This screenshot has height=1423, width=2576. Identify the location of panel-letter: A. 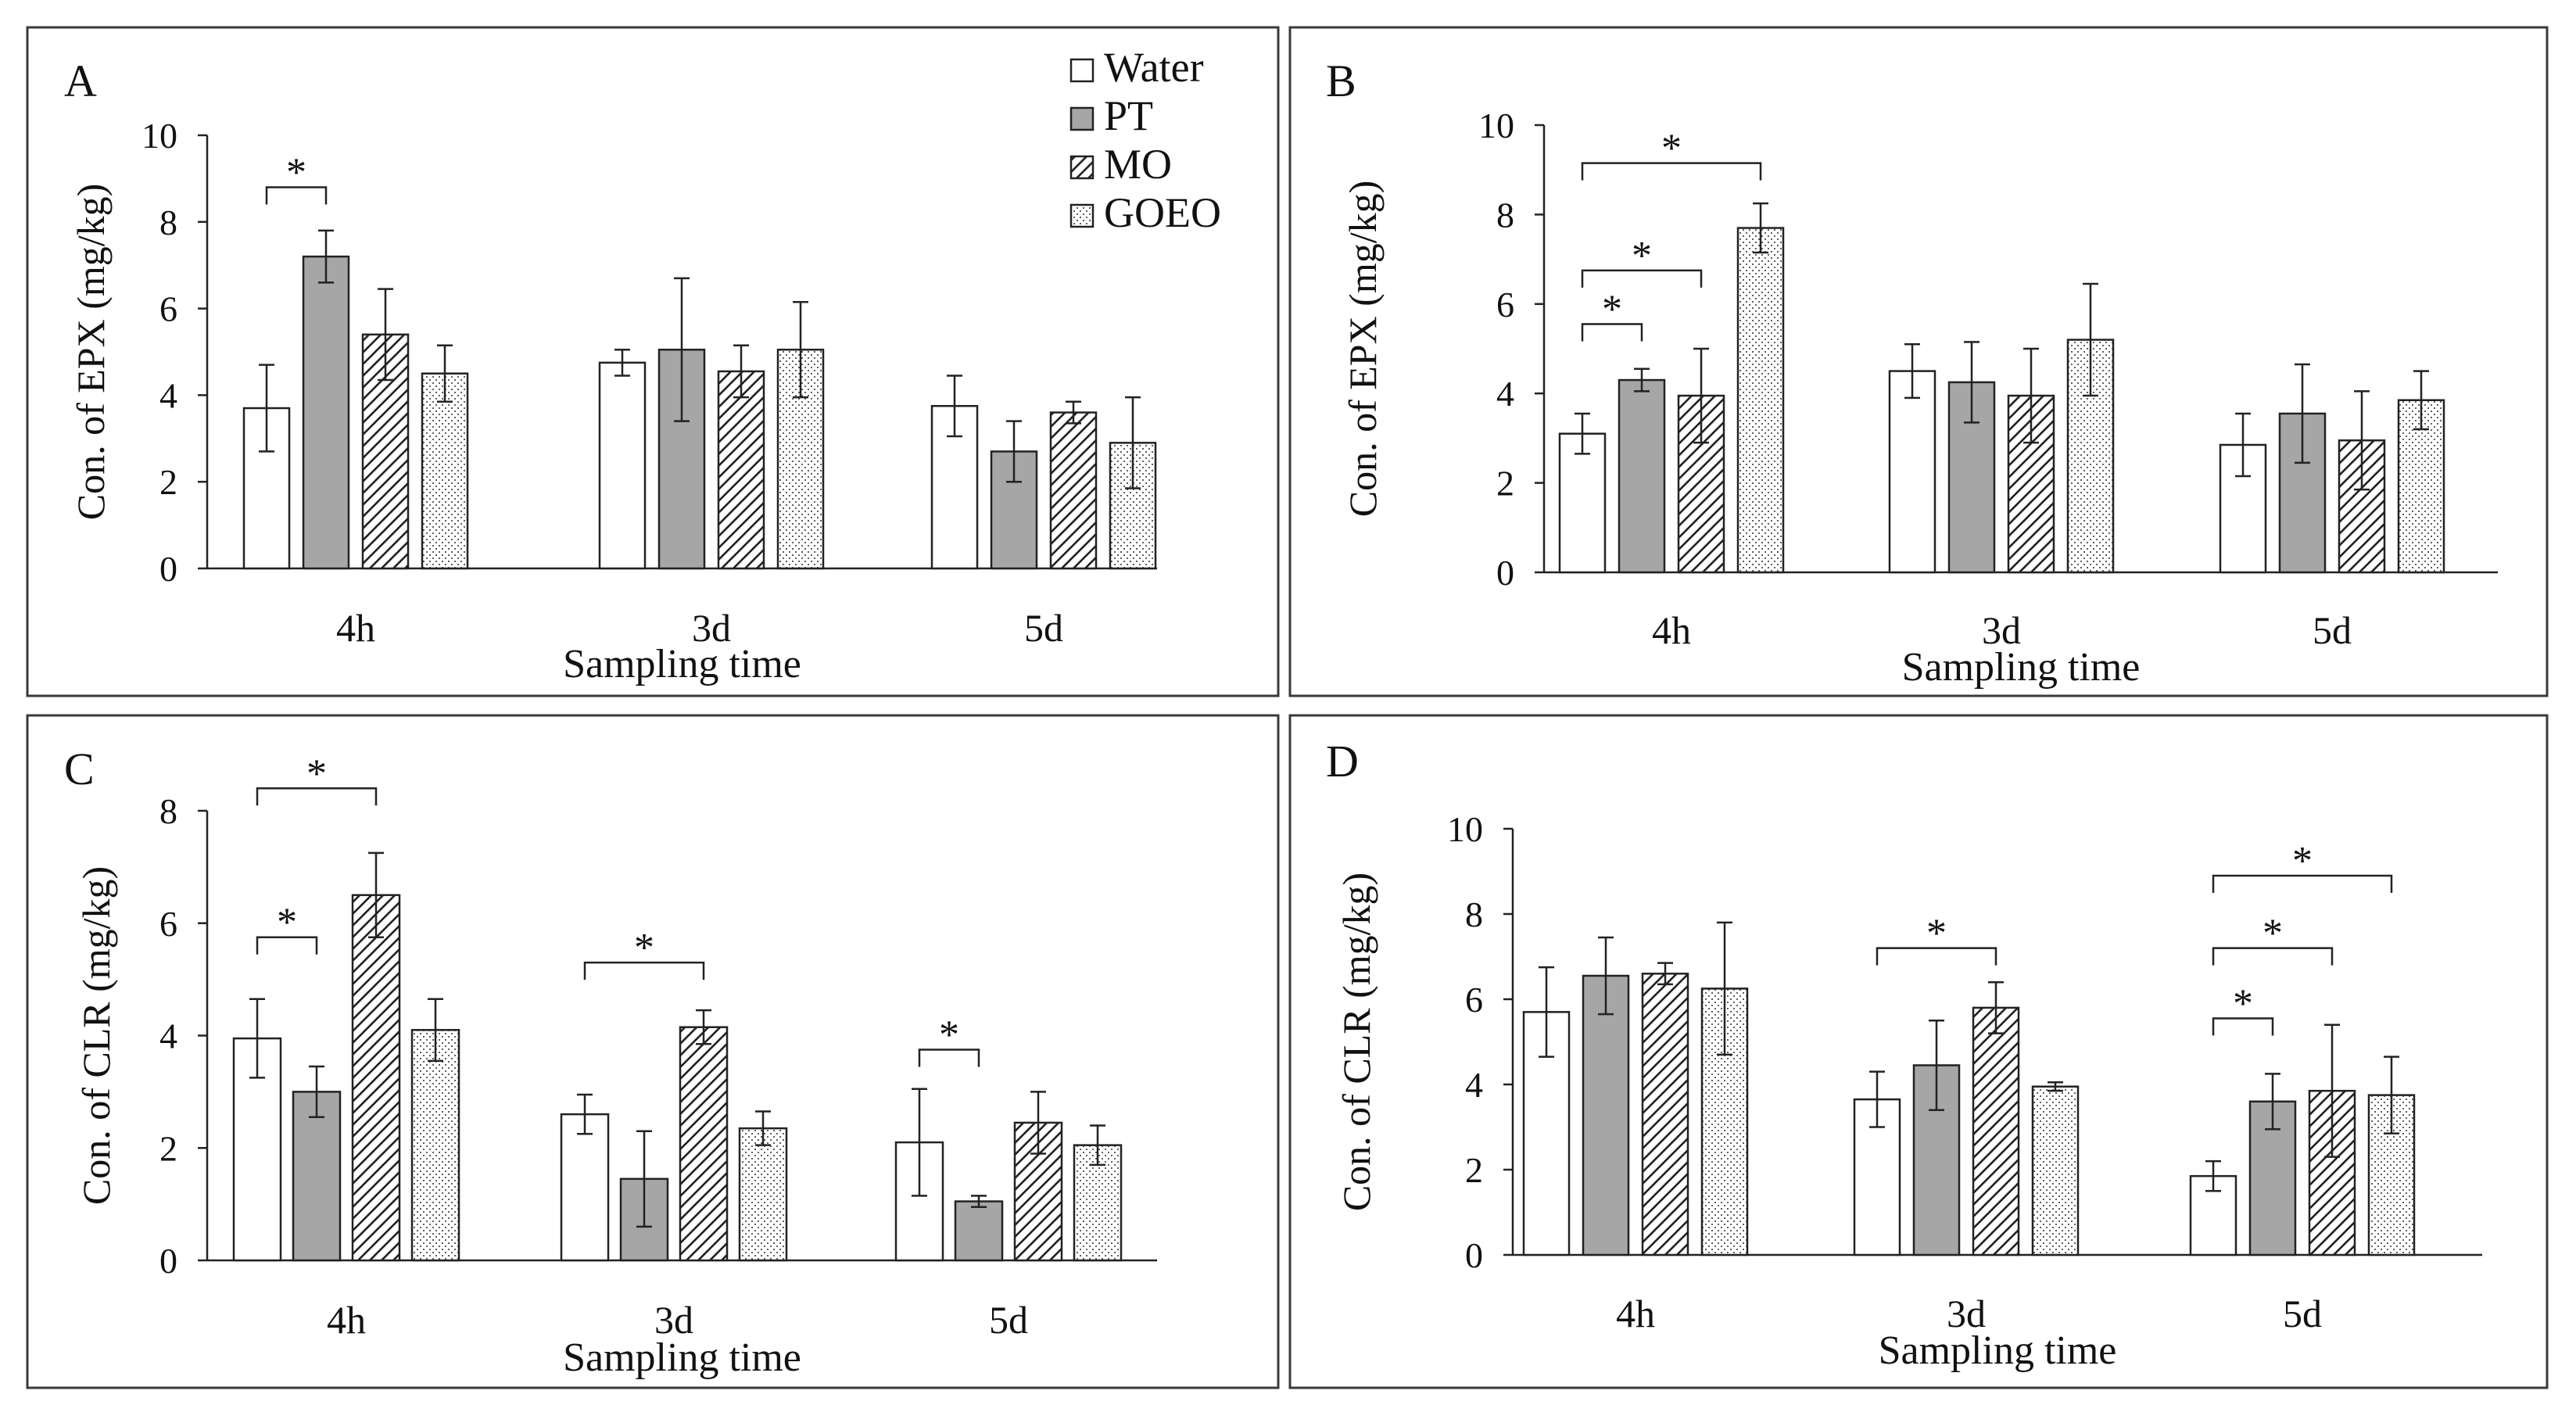
(80, 81).